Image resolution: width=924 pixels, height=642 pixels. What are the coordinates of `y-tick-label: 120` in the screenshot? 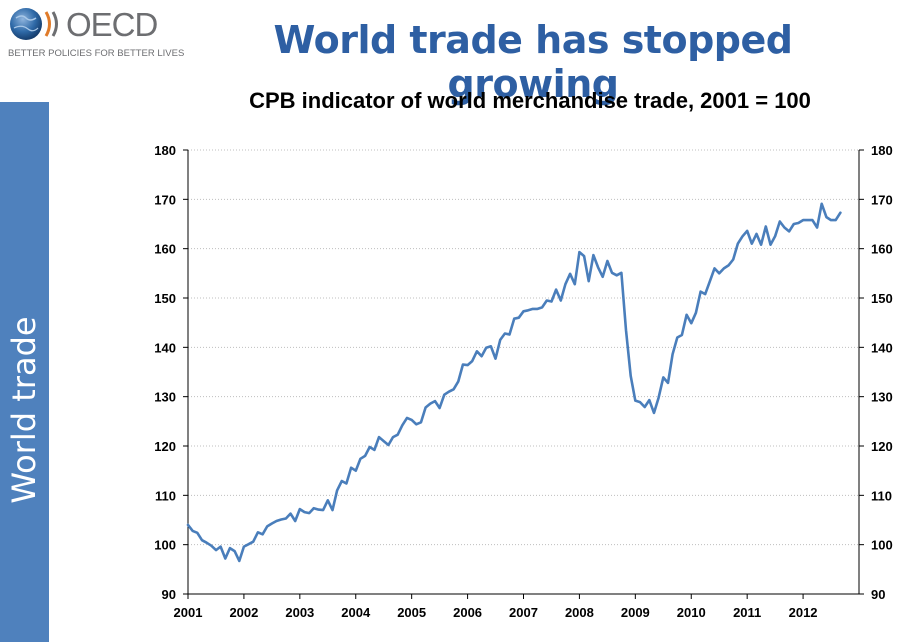 It's located at (165, 446).